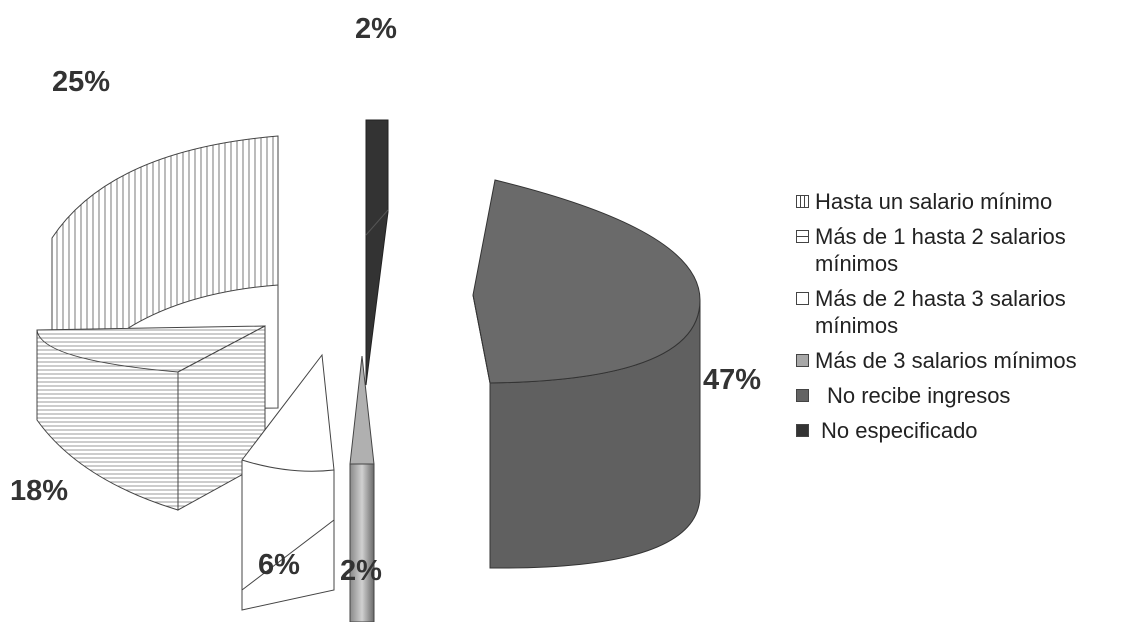 The image size is (1138, 622). I want to click on legend-swatch-horizontal-lines, so click(802, 236).